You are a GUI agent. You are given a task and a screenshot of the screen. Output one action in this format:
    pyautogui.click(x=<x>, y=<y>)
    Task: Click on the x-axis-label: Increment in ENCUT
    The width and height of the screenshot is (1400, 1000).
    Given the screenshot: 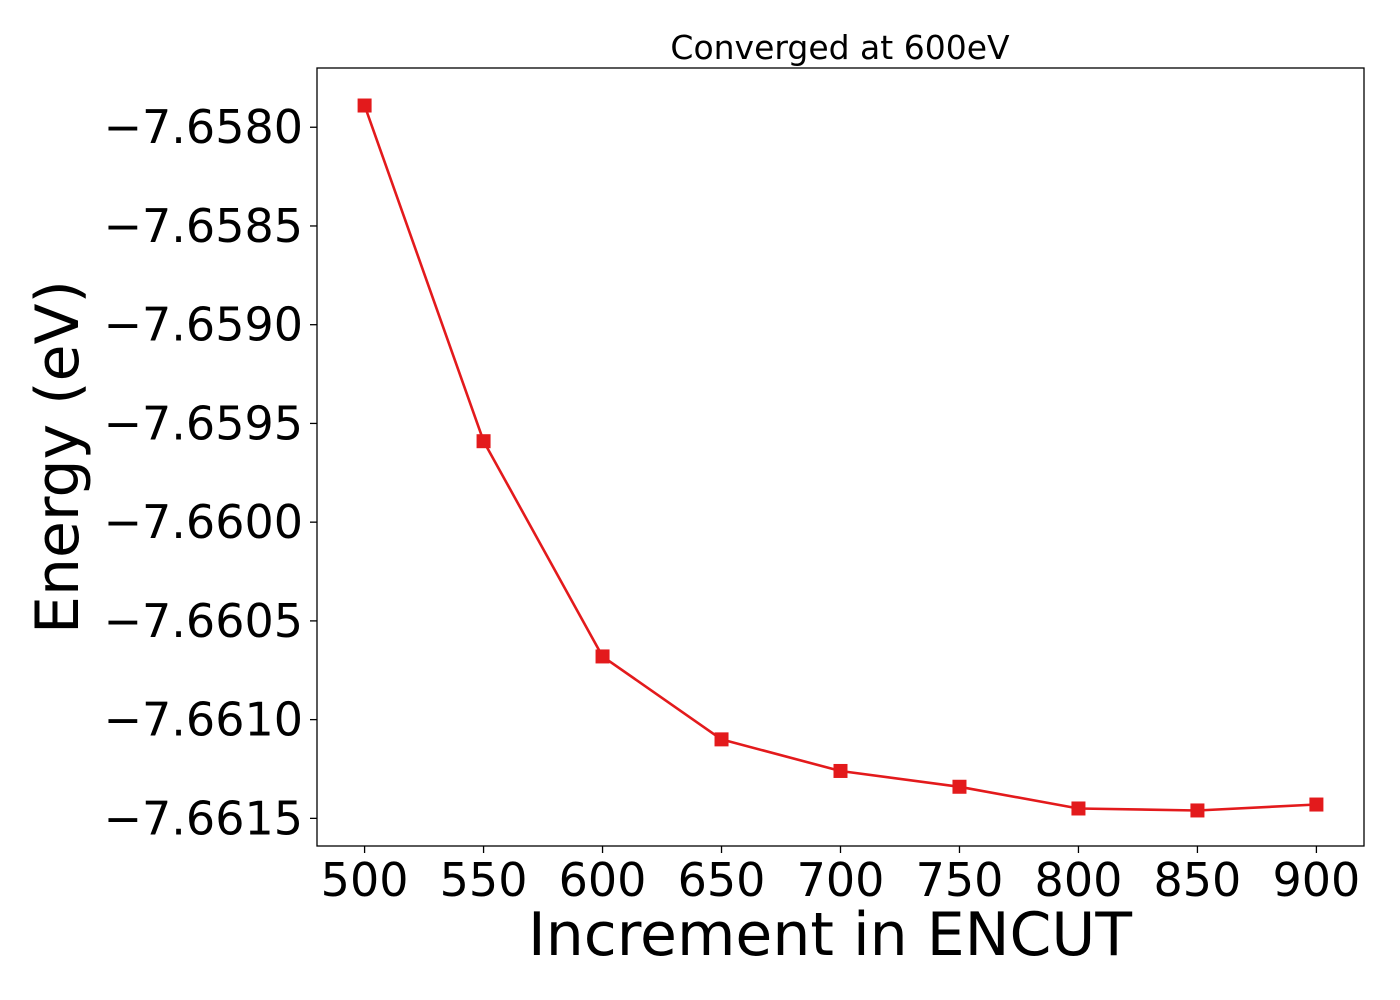 What is the action you would take?
    pyautogui.click(x=830, y=935)
    